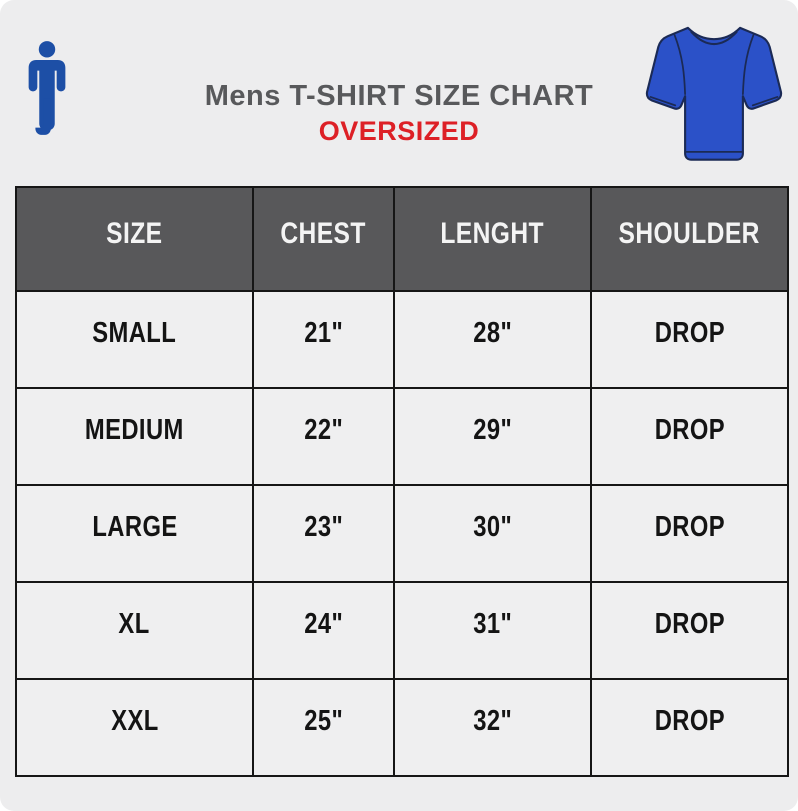 Image resolution: width=798 pixels, height=811 pixels. Describe the element at coordinates (492, 630) in the screenshot. I see `table-cell: 31"` at that location.